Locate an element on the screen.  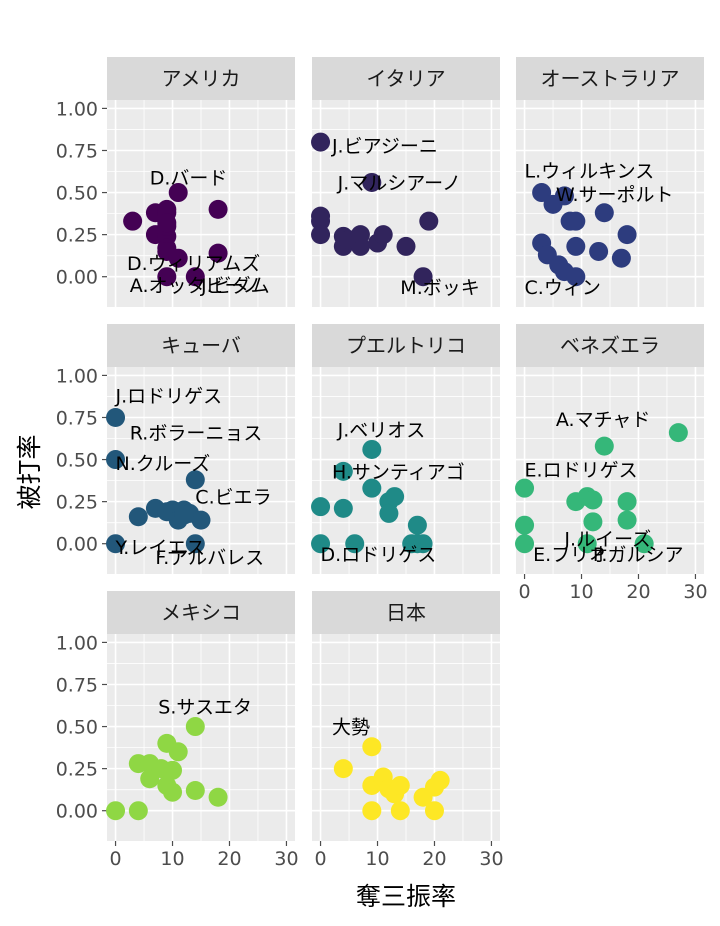
point-label: J.ビアジーニ is located at coordinates (384, 146).